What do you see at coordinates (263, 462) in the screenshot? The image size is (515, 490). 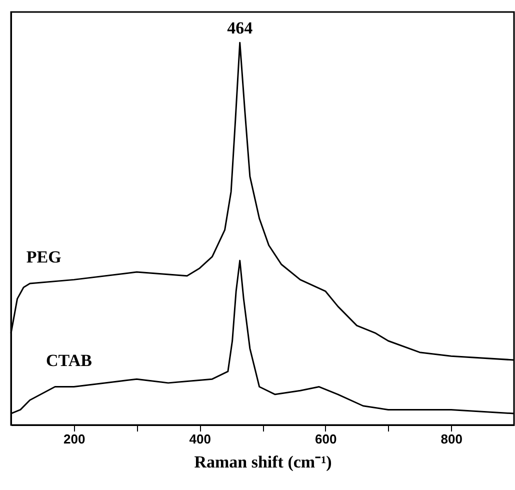 I see `x-axis-title: Raman shift (cm⁻¹)` at bounding box center [263, 462].